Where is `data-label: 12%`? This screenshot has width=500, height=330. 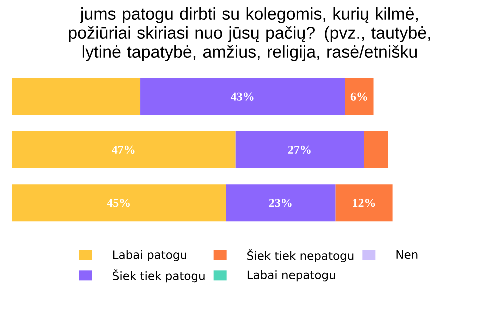 data-label: 12% is located at coordinates (364, 203).